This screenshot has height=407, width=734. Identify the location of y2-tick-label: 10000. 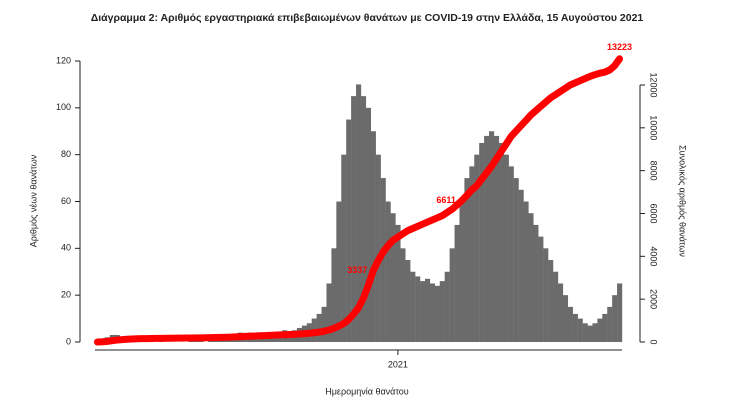
(654, 127).